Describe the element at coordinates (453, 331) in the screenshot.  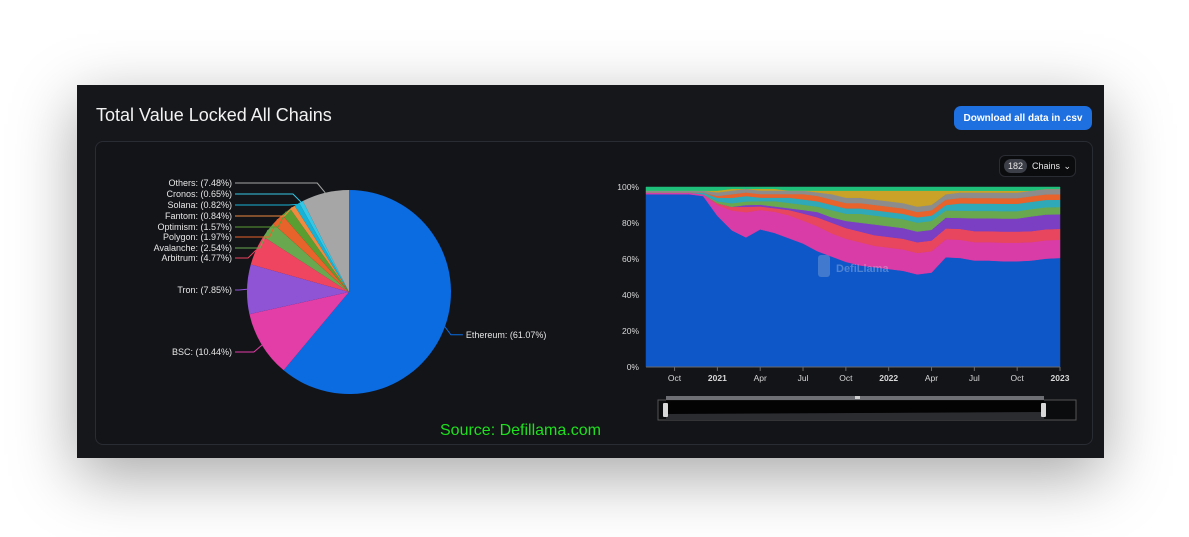
I see `leader-line-ethereum` at that location.